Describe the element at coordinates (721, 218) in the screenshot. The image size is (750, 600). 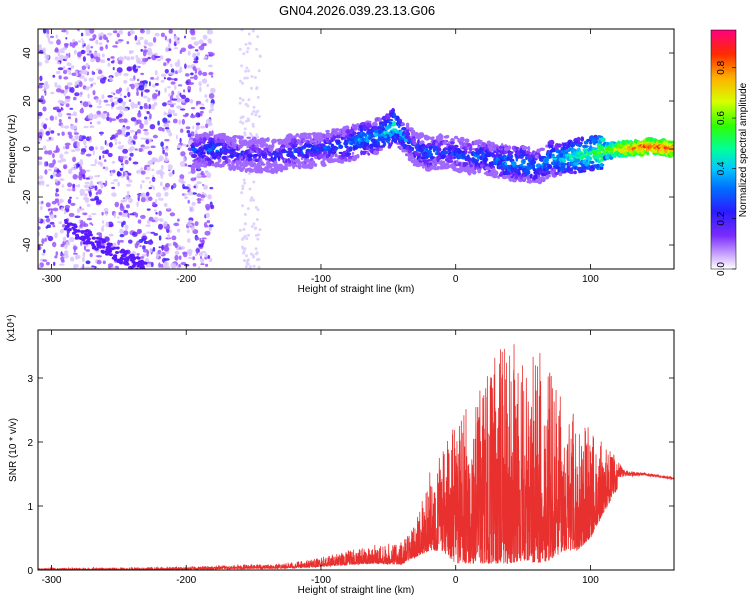
I see `colorbar-tick-label: 0.2` at that location.